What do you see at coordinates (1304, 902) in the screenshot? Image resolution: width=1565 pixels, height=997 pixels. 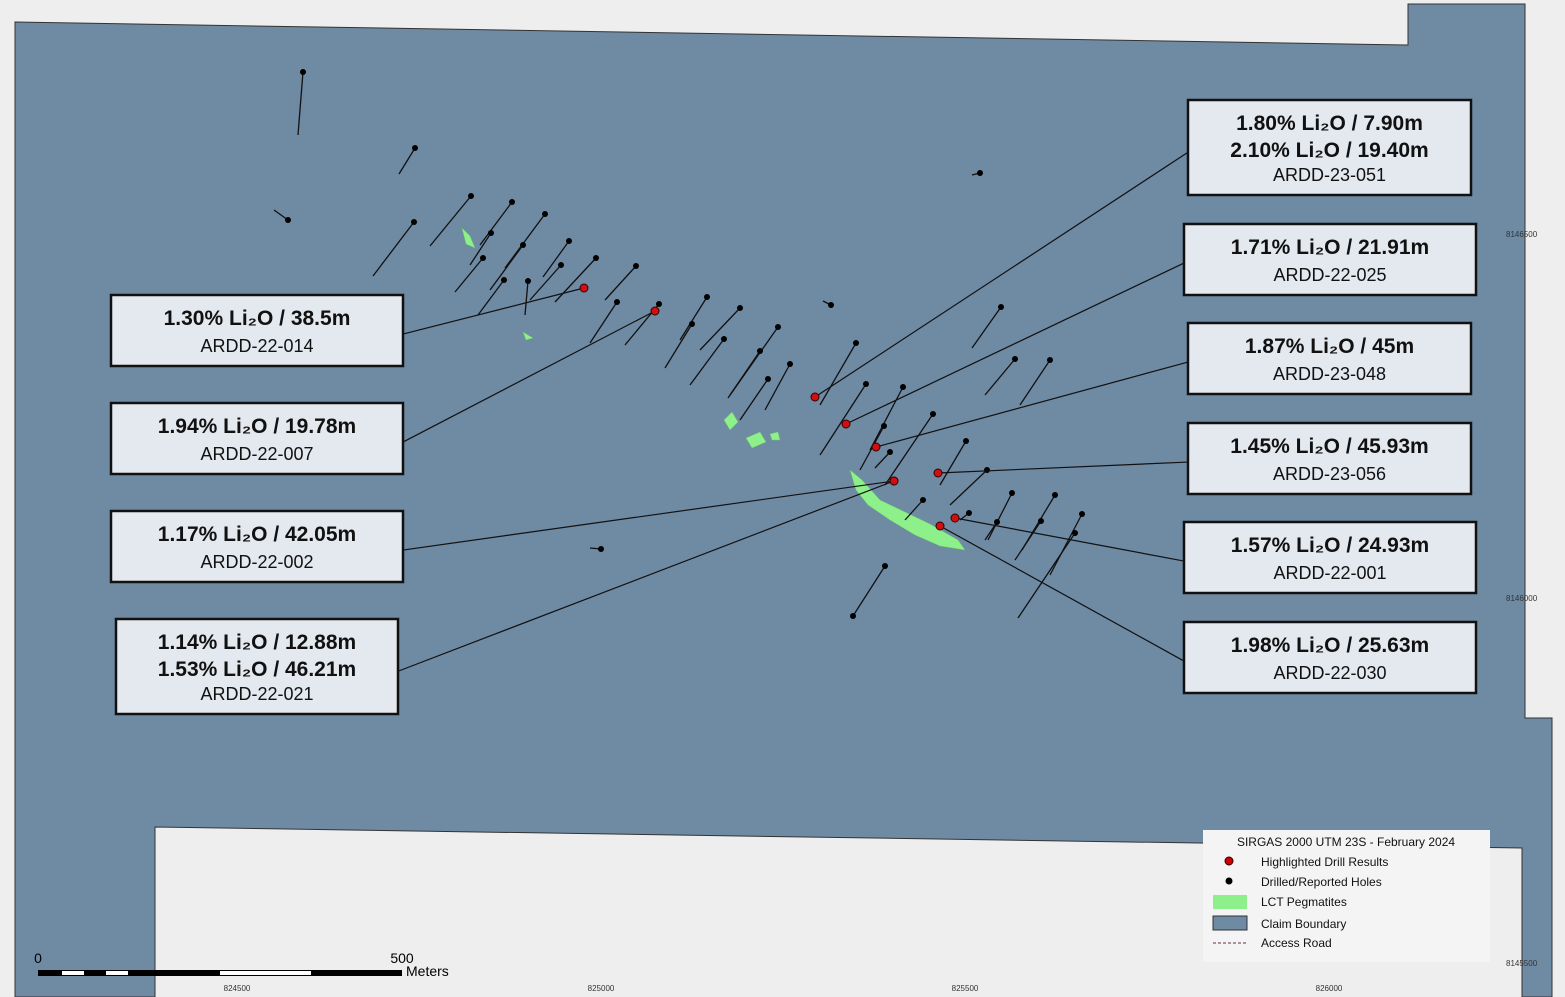 I see `legend-item: LCT Pegmatites` at bounding box center [1304, 902].